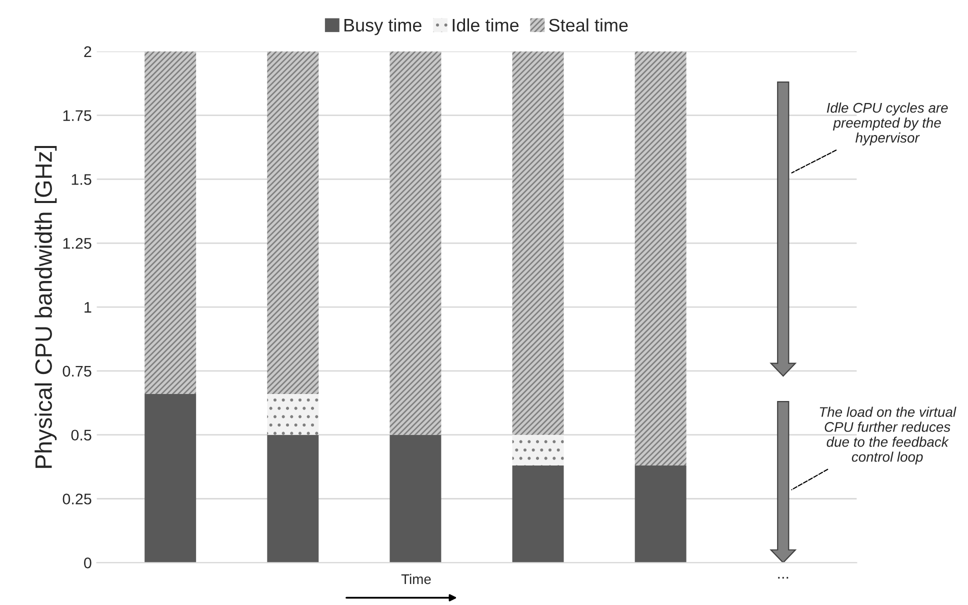 The width and height of the screenshot is (968, 605). Describe the element at coordinates (383, 27) in the screenshot. I see `legend-label: Busy time` at that location.